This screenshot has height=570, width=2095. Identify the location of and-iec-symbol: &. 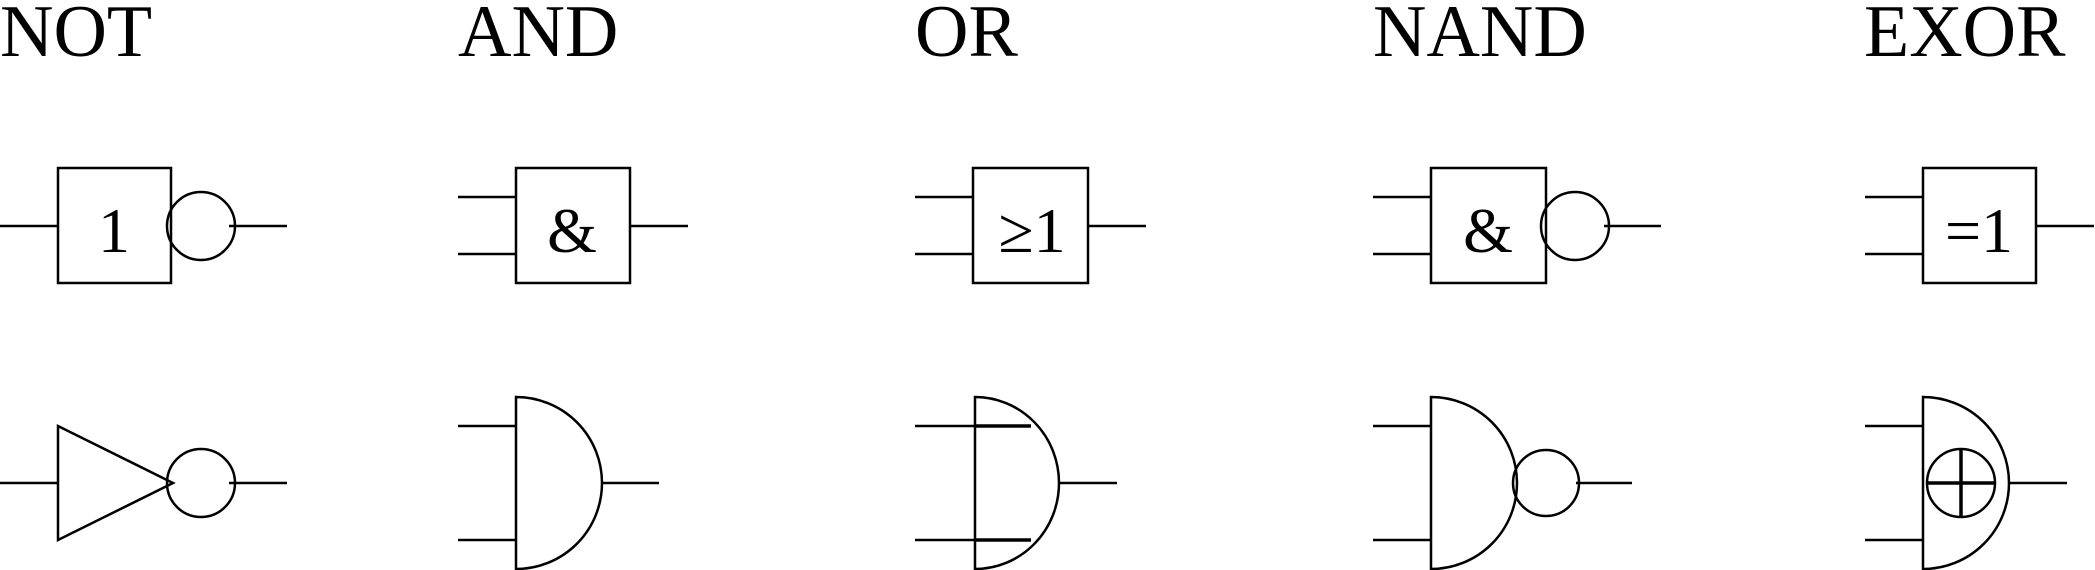
(572, 230).